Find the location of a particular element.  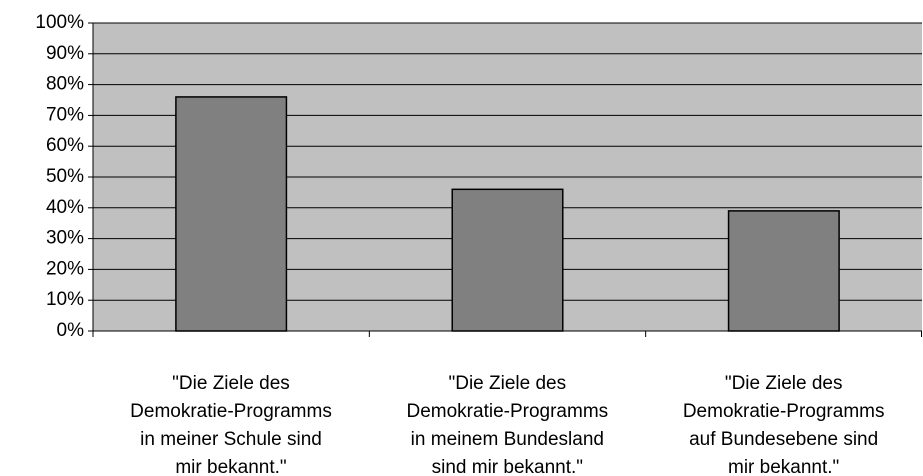

y-tick-label: 80% is located at coordinates (65, 84).